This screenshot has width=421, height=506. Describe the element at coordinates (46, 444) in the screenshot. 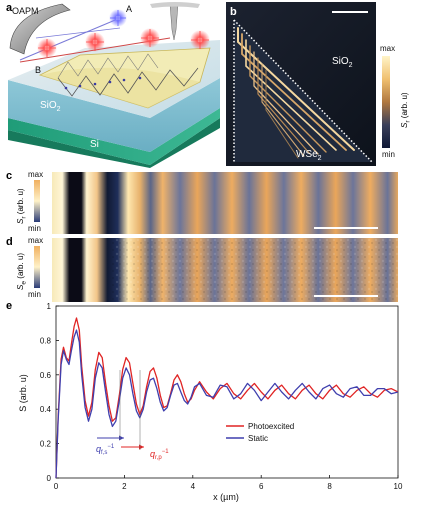

I see `y-tick-label: 0.2` at that location.